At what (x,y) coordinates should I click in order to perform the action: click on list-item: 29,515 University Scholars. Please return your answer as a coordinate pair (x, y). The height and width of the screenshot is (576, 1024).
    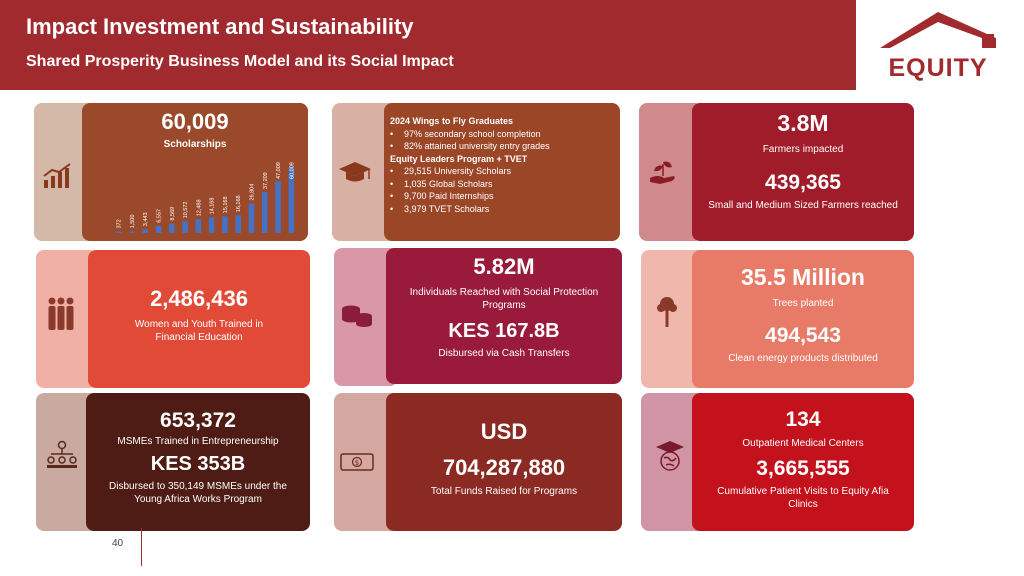
    Looking at the image, I should click on (505, 171).